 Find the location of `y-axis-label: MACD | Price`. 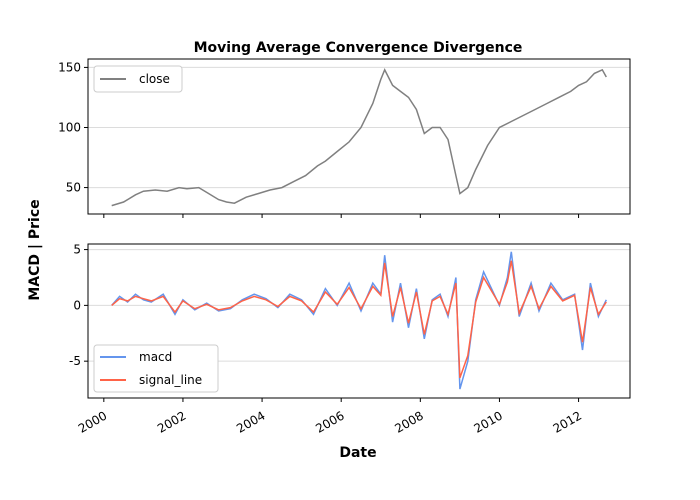

y-axis-label: MACD | Price is located at coordinates (35, 249).